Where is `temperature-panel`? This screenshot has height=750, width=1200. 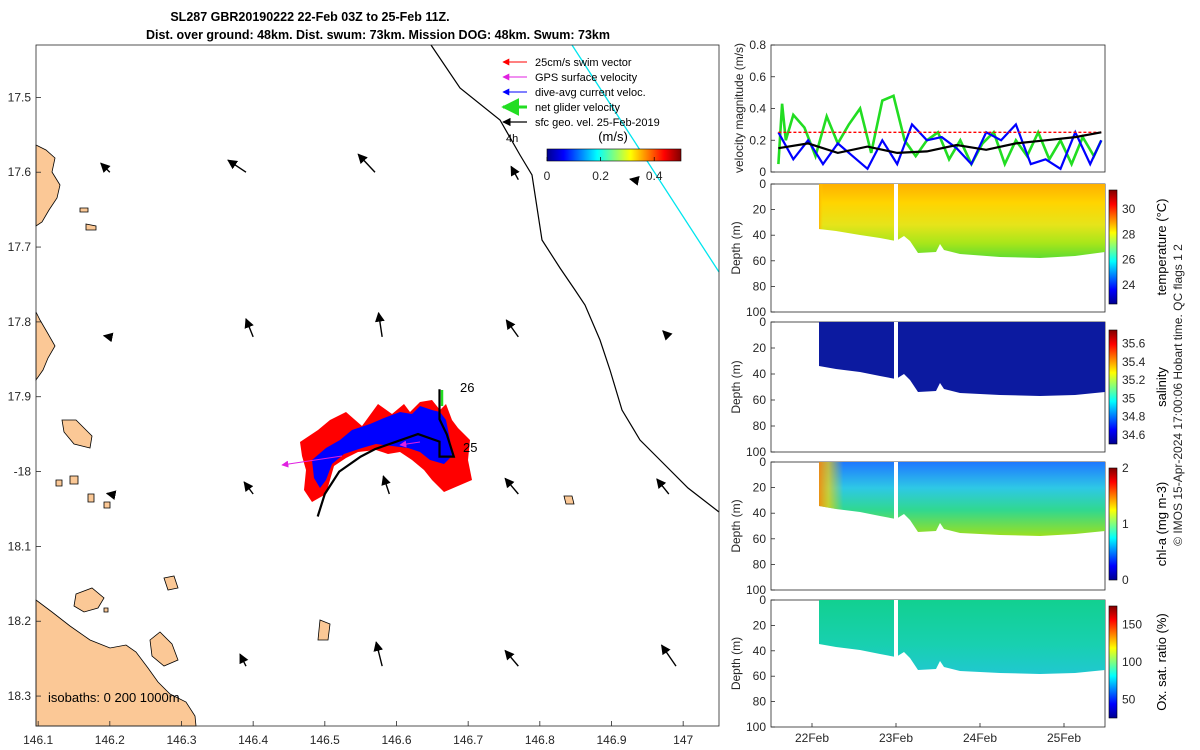 temperature-panel is located at coordinates (938, 248).